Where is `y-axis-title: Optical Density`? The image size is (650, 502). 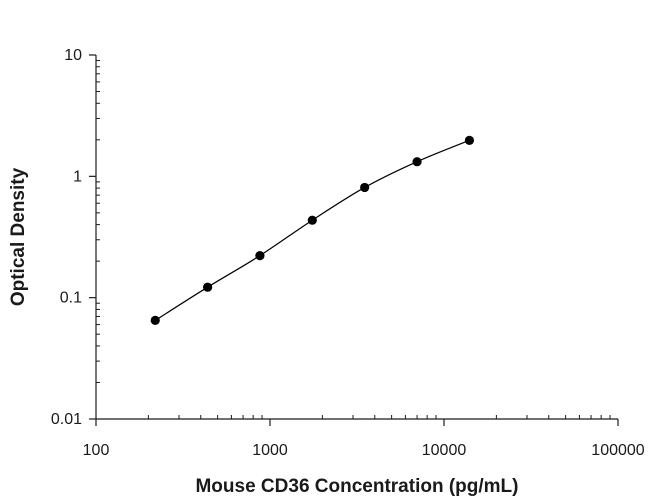
y-axis-title: Optical Density is located at coordinates (18, 236).